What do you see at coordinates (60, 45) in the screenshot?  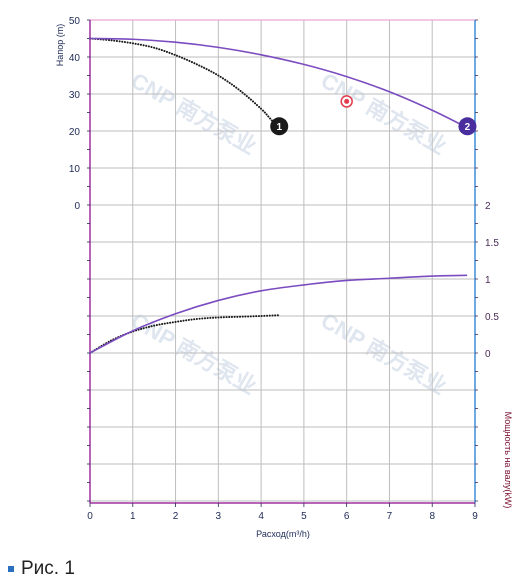 I see `y-axis-title-head: Напор (m)` at bounding box center [60, 45].